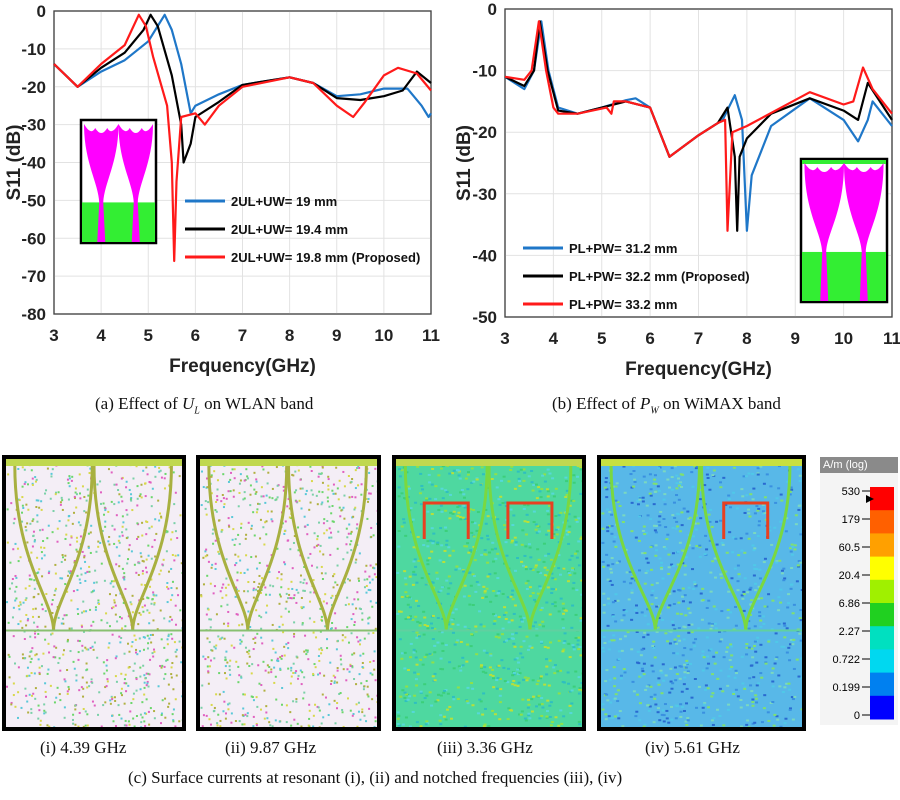  What do you see at coordinates (849, 632) in the screenshot?
I see `colorbar-tick-label: 2.27` at bounding box center [849, 632].